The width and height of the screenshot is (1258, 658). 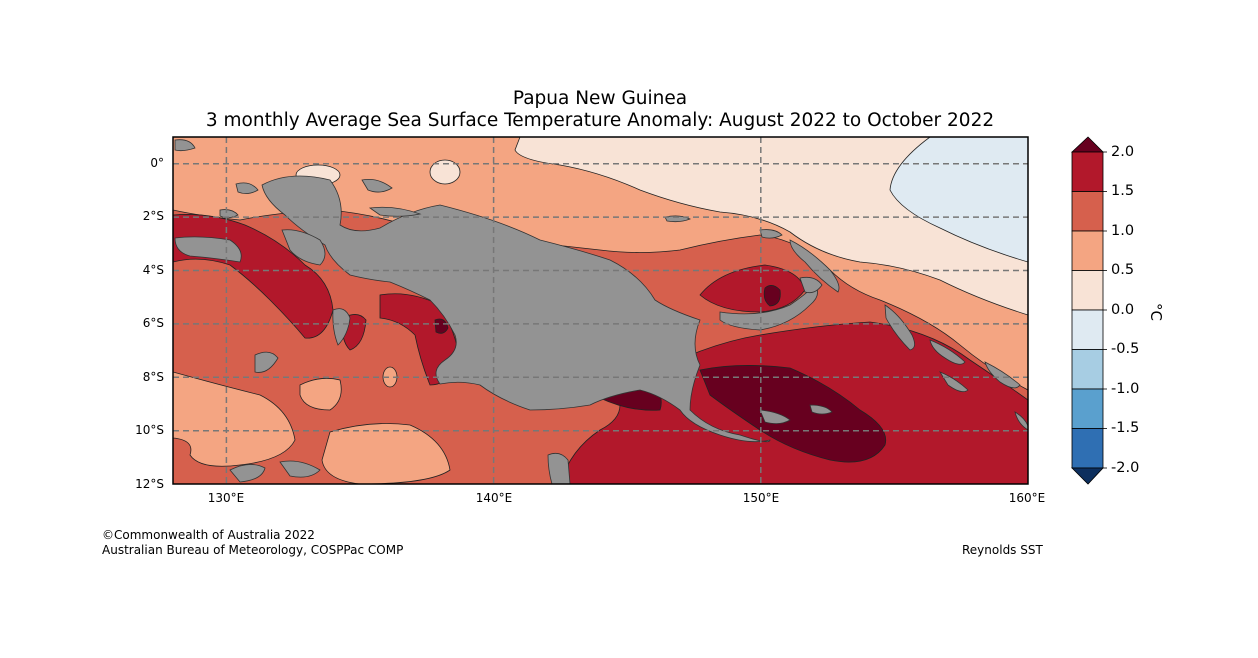 I want to click on lat-label: 12°S, so click(x=149, y=484).